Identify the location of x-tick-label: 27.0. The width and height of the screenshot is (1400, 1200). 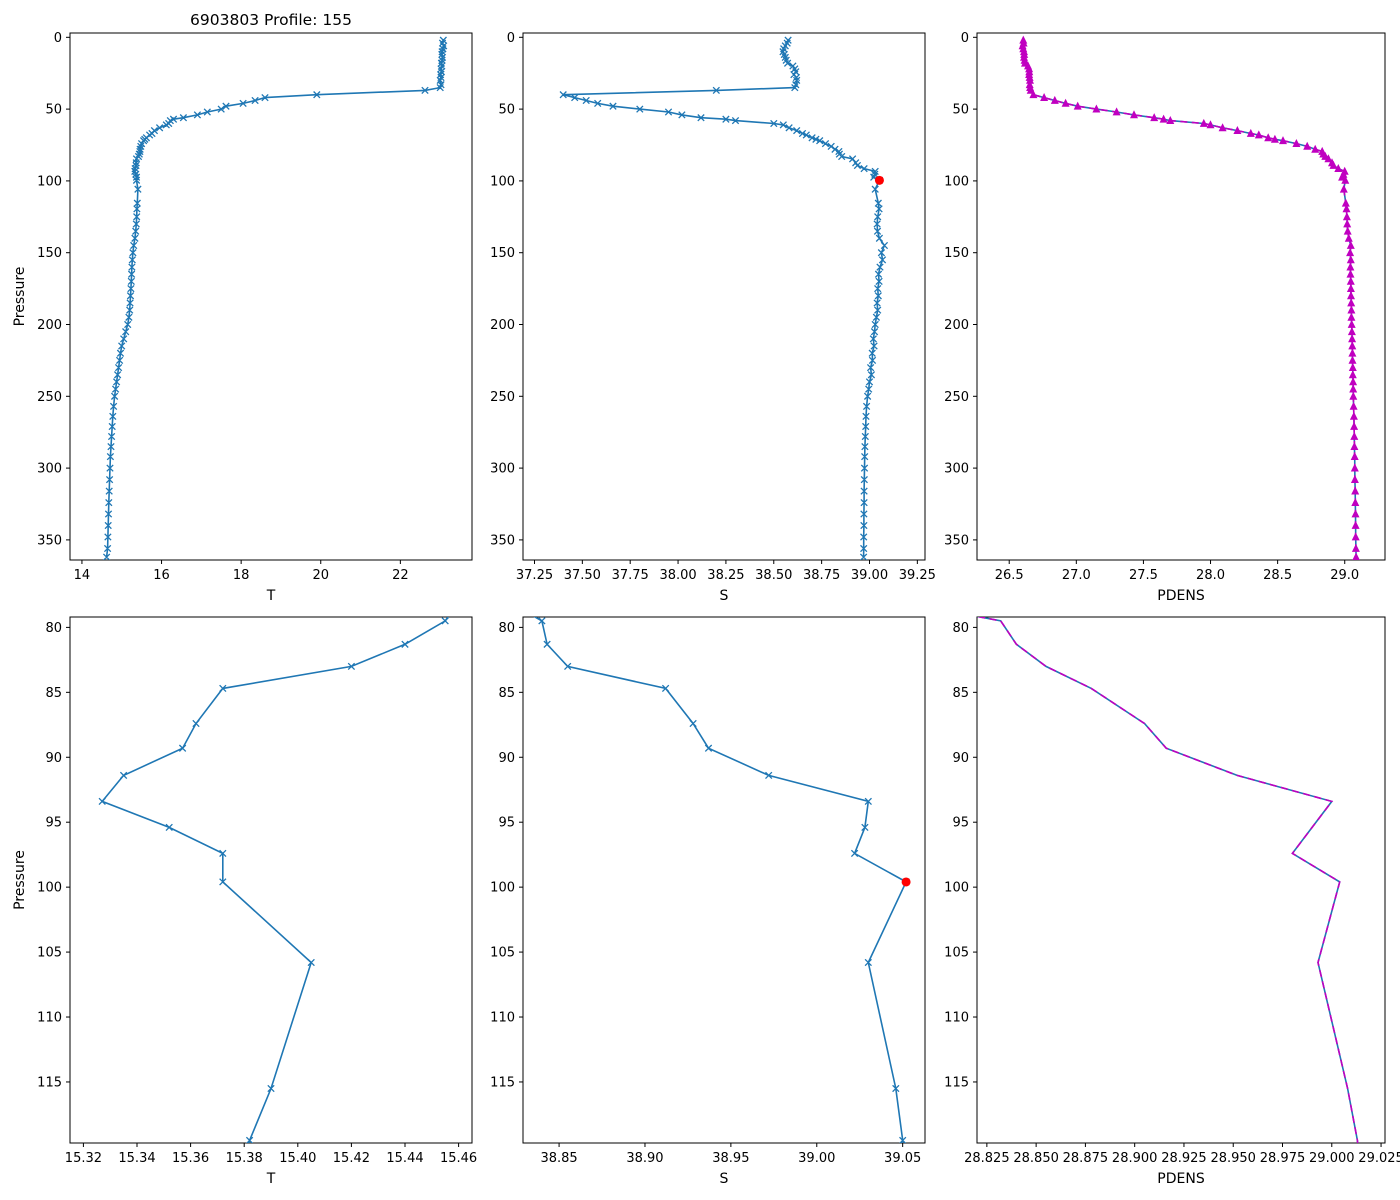
(1076, 575).